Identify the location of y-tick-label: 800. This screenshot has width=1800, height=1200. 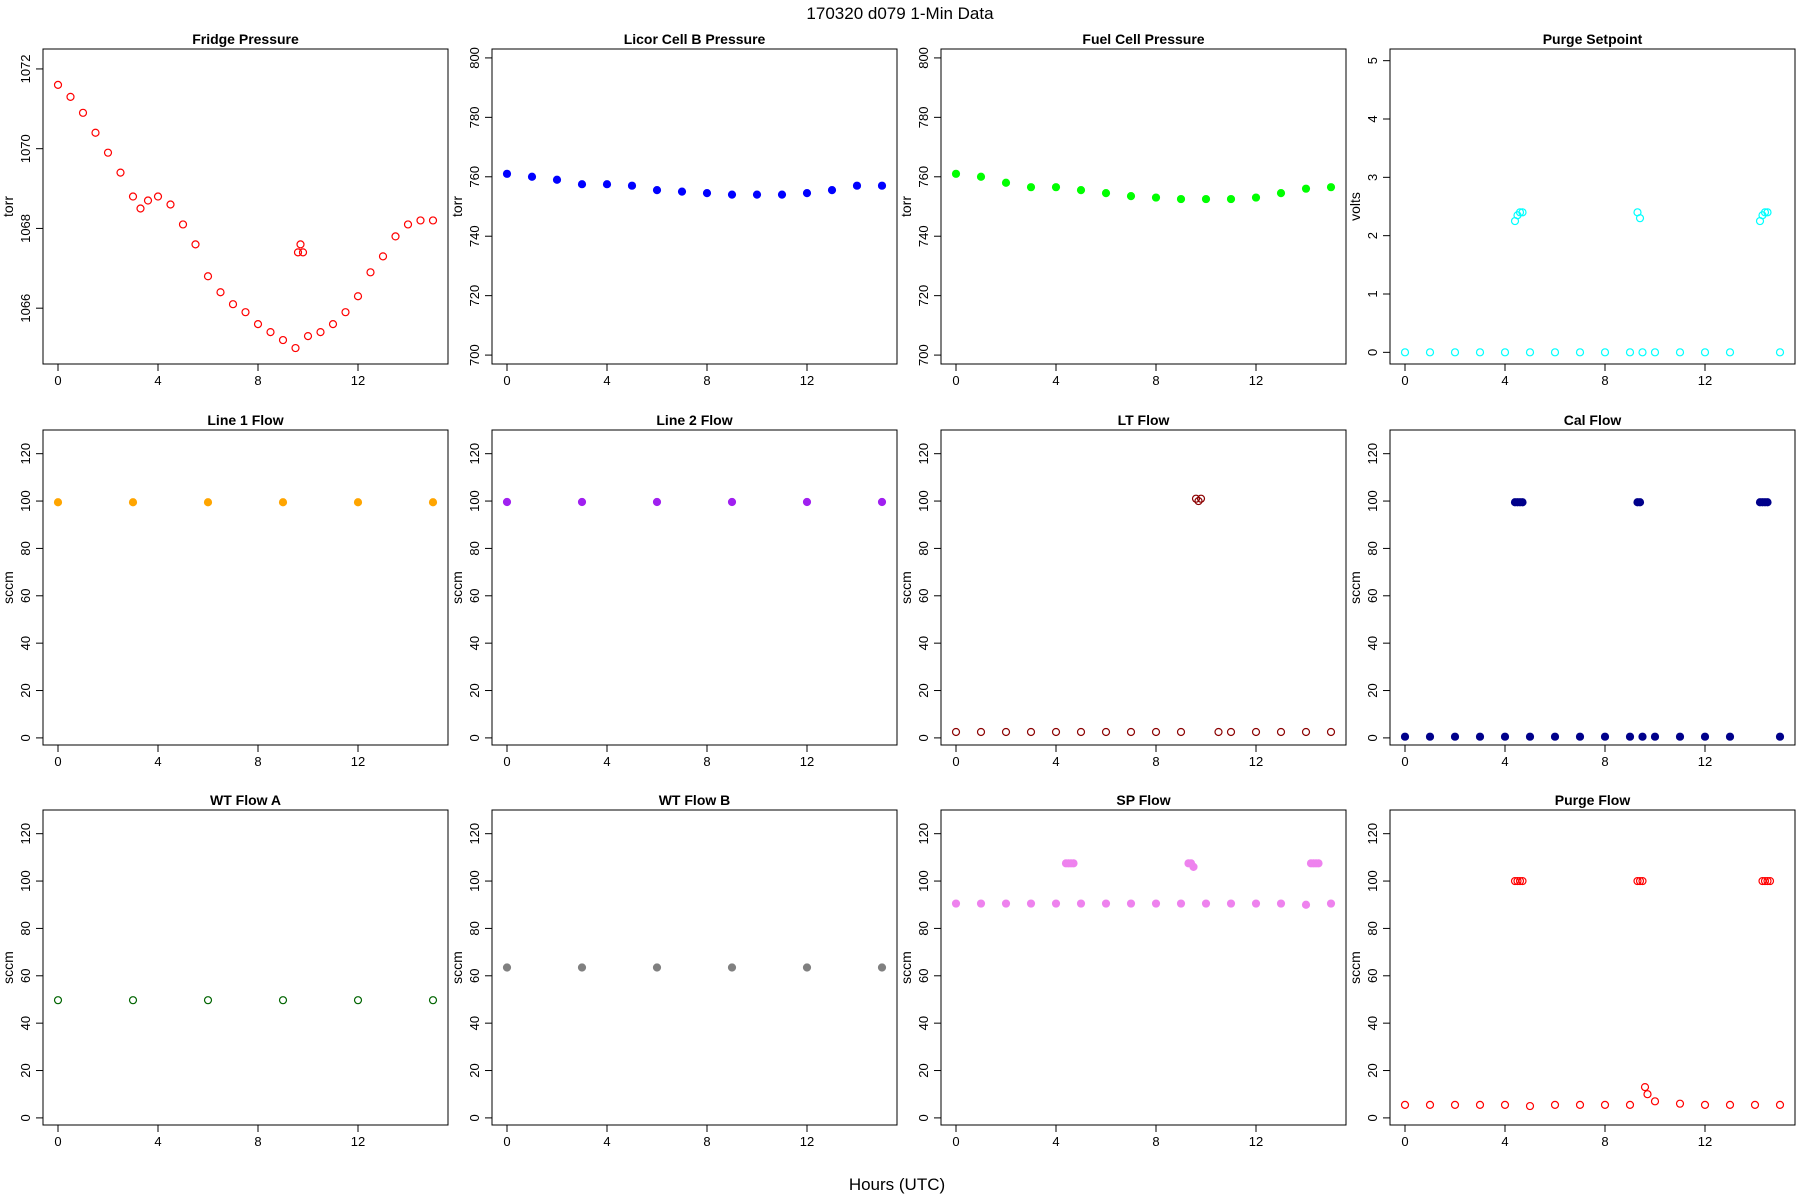
(923, 58).